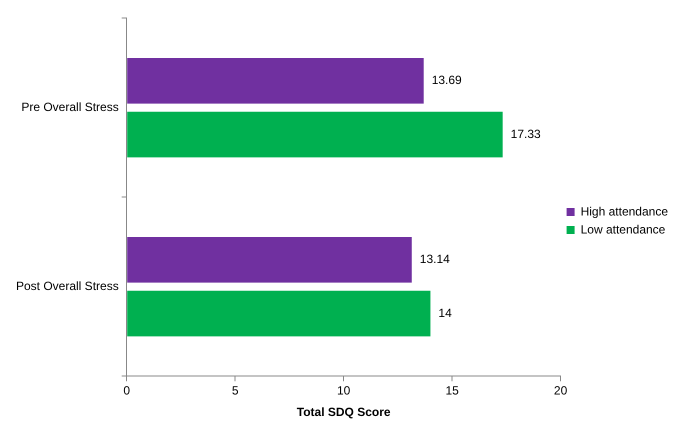  I want to click on x-tick-label: 10, so click(343, 391).